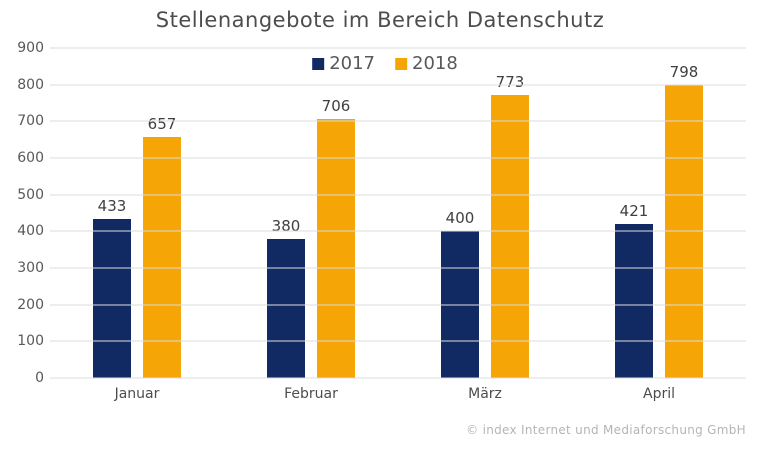 The image size is (760, 449). What do you see at coordinates (336, 106) in the screenshot?
I see `bar-value-label: 706` at bounding box center [336, 106].